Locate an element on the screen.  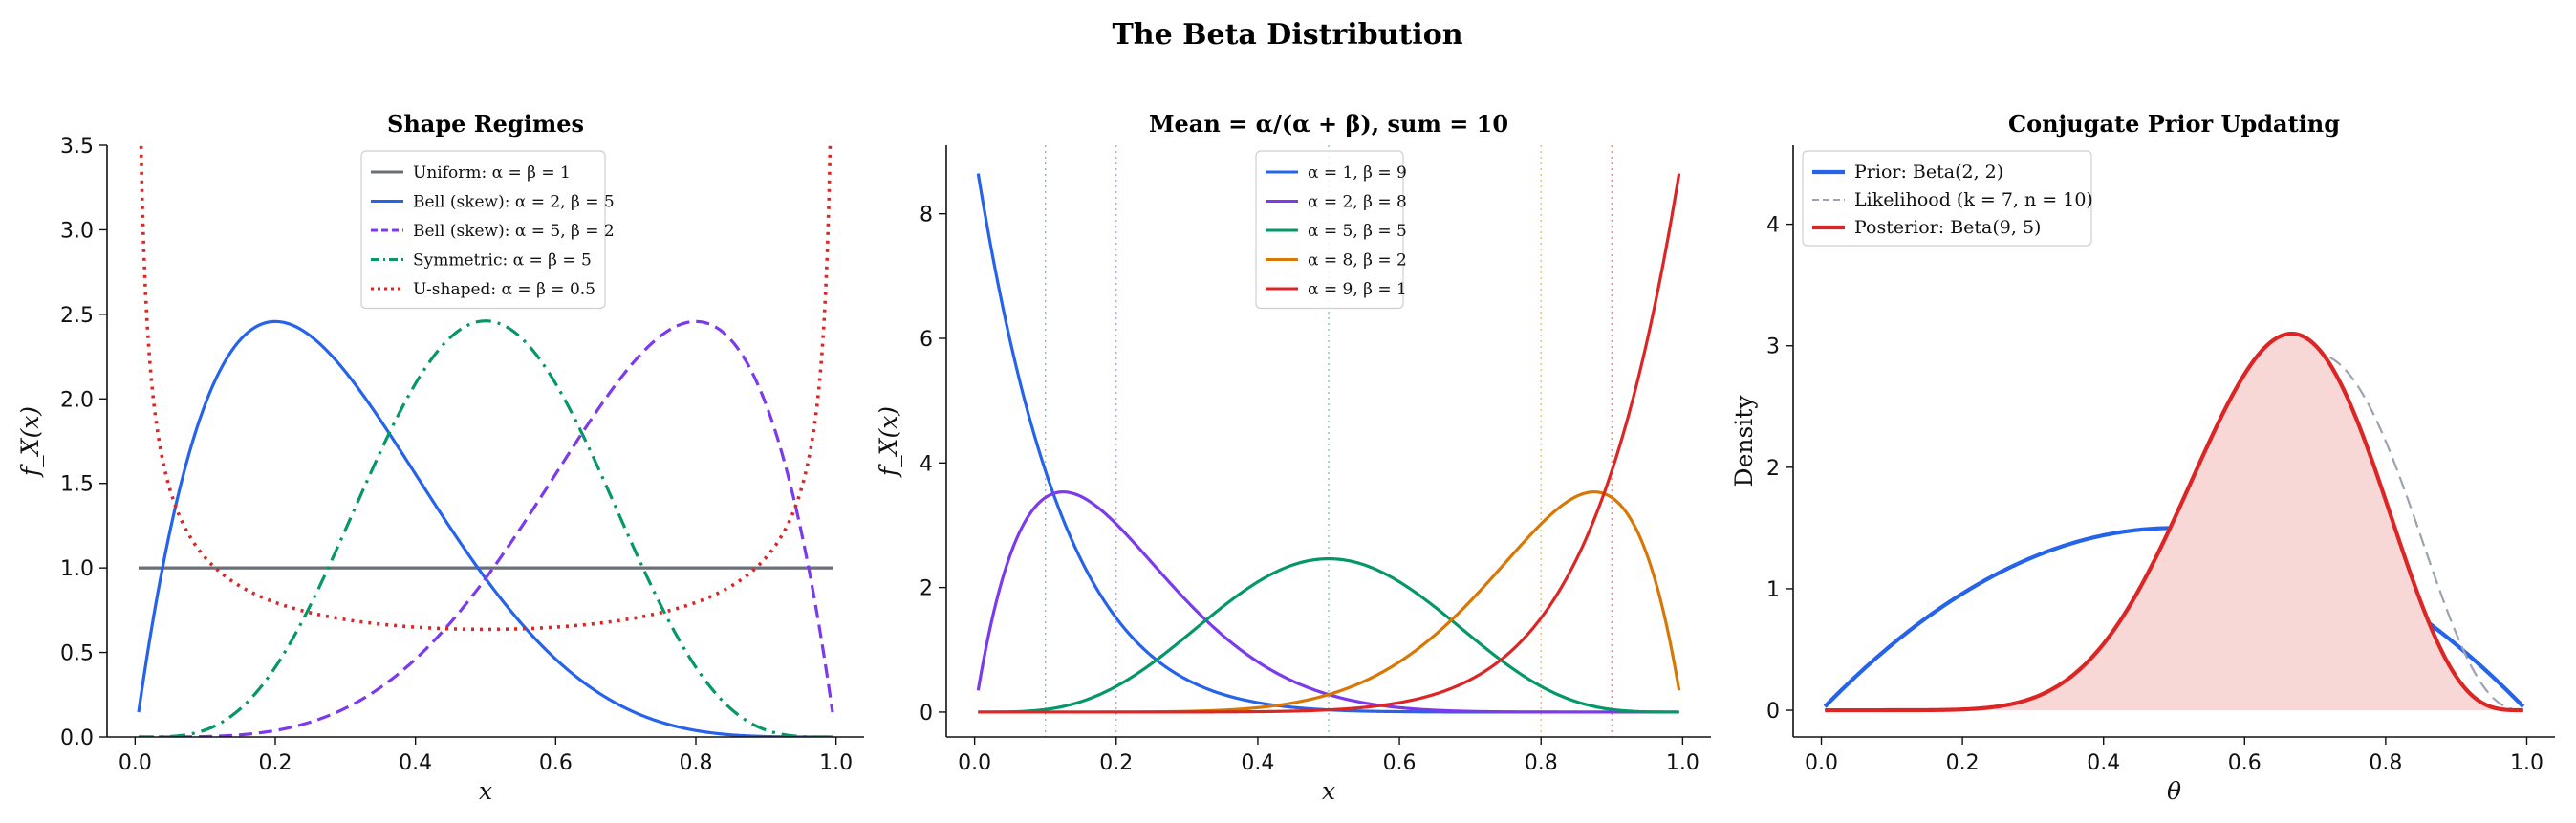
y-tick-label: 3 is located at coordinates (1773, 347).